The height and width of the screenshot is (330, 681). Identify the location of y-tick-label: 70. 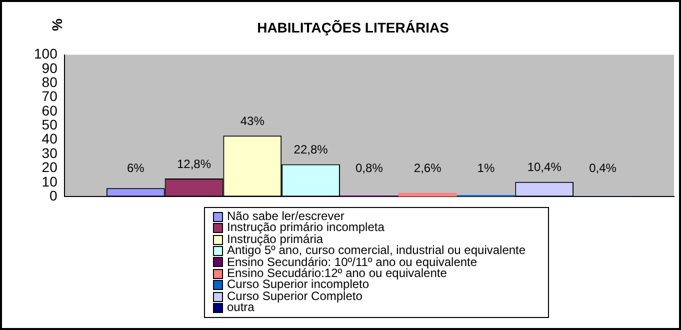
(50, 96).